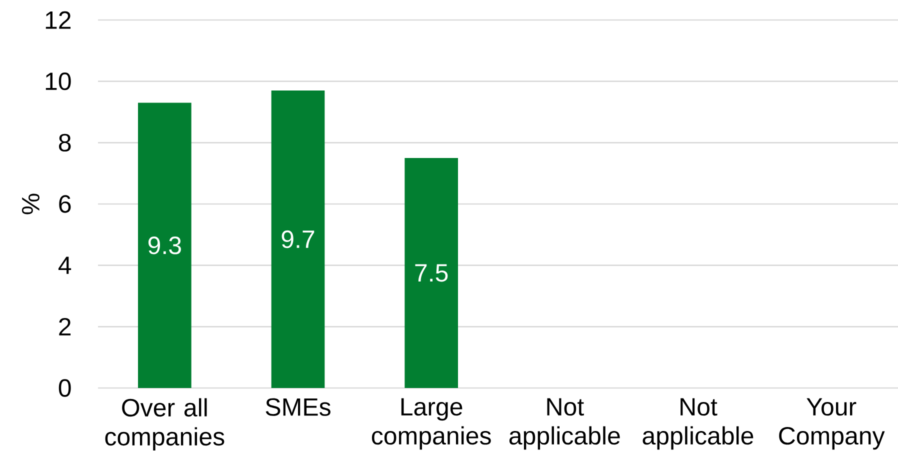  I want to click on y-tick-label: 12, so click(58, 20).